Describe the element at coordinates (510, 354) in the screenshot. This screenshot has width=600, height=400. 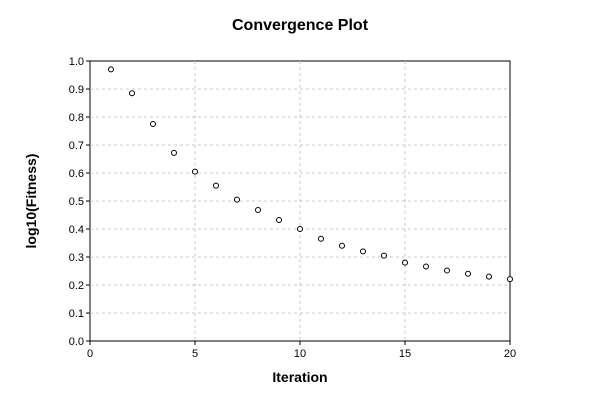
I see `x-tick-label: 20` at that location.